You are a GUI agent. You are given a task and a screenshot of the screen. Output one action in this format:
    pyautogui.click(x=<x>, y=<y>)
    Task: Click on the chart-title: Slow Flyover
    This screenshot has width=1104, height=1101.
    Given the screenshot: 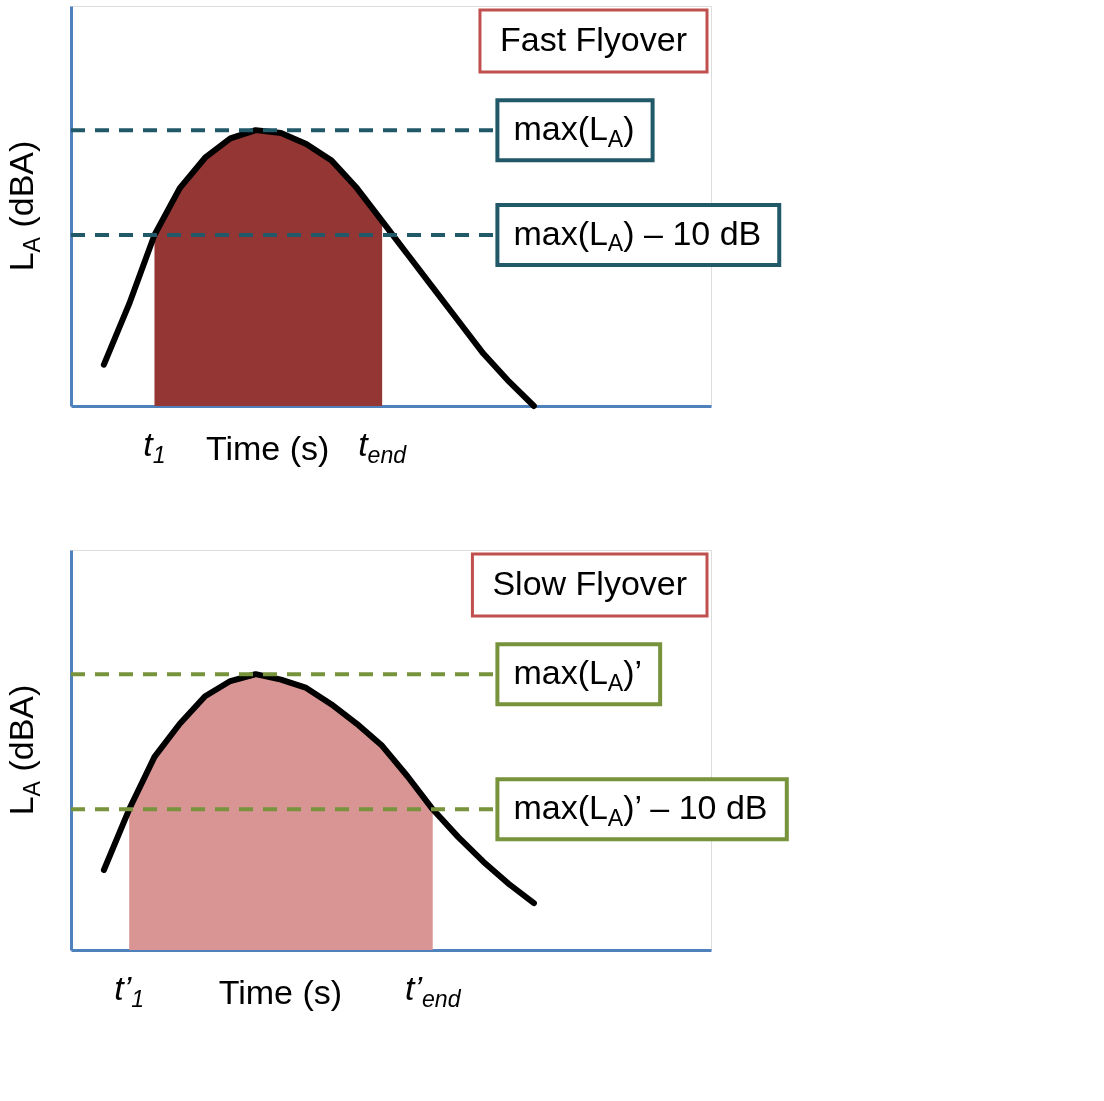 What is the action you would take?
    pyautogui.click(x=590, y=583)
    